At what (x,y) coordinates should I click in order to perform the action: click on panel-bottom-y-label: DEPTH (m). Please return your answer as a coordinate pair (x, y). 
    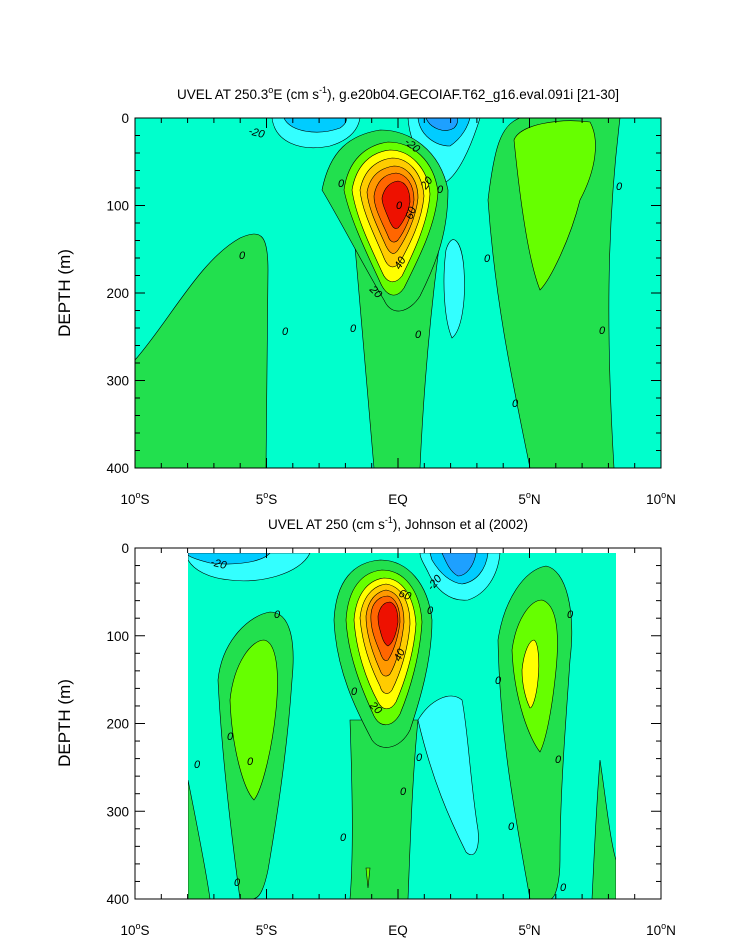
    Looking at the image, I should click on (64, 723).